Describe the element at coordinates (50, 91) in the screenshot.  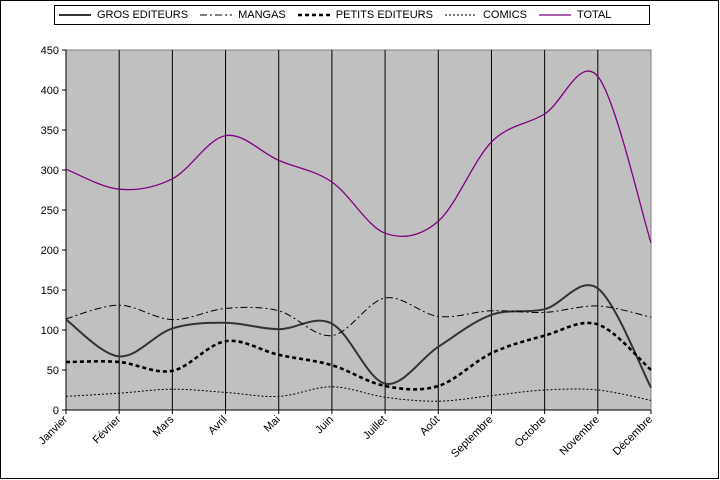
I see `y-tick-label: 400` at that location.